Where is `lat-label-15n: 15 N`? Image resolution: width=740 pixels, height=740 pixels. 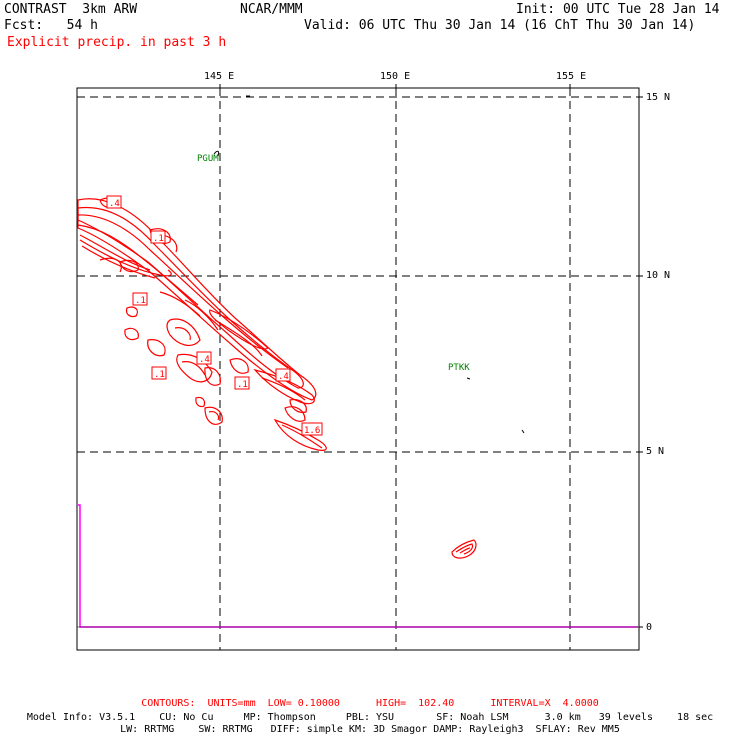
lat-label-15n: 15 N is located at coordinates (658, 97).